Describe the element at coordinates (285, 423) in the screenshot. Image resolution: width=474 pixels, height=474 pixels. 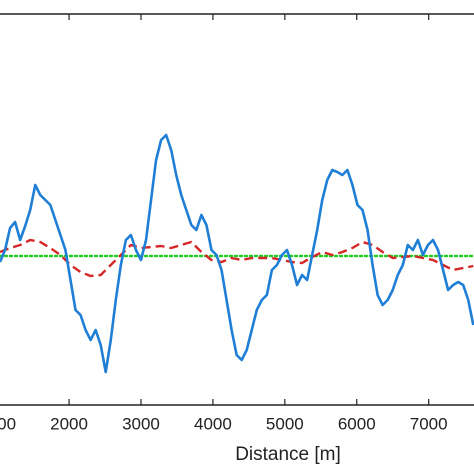
I see `x-tick-label: 5000` at that location.